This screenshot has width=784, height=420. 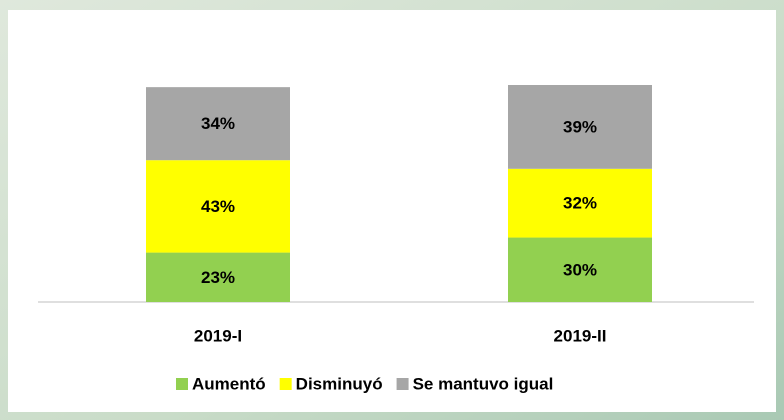 I want to click on x-tick-label: 2019-II, so click(x=580, y=335).